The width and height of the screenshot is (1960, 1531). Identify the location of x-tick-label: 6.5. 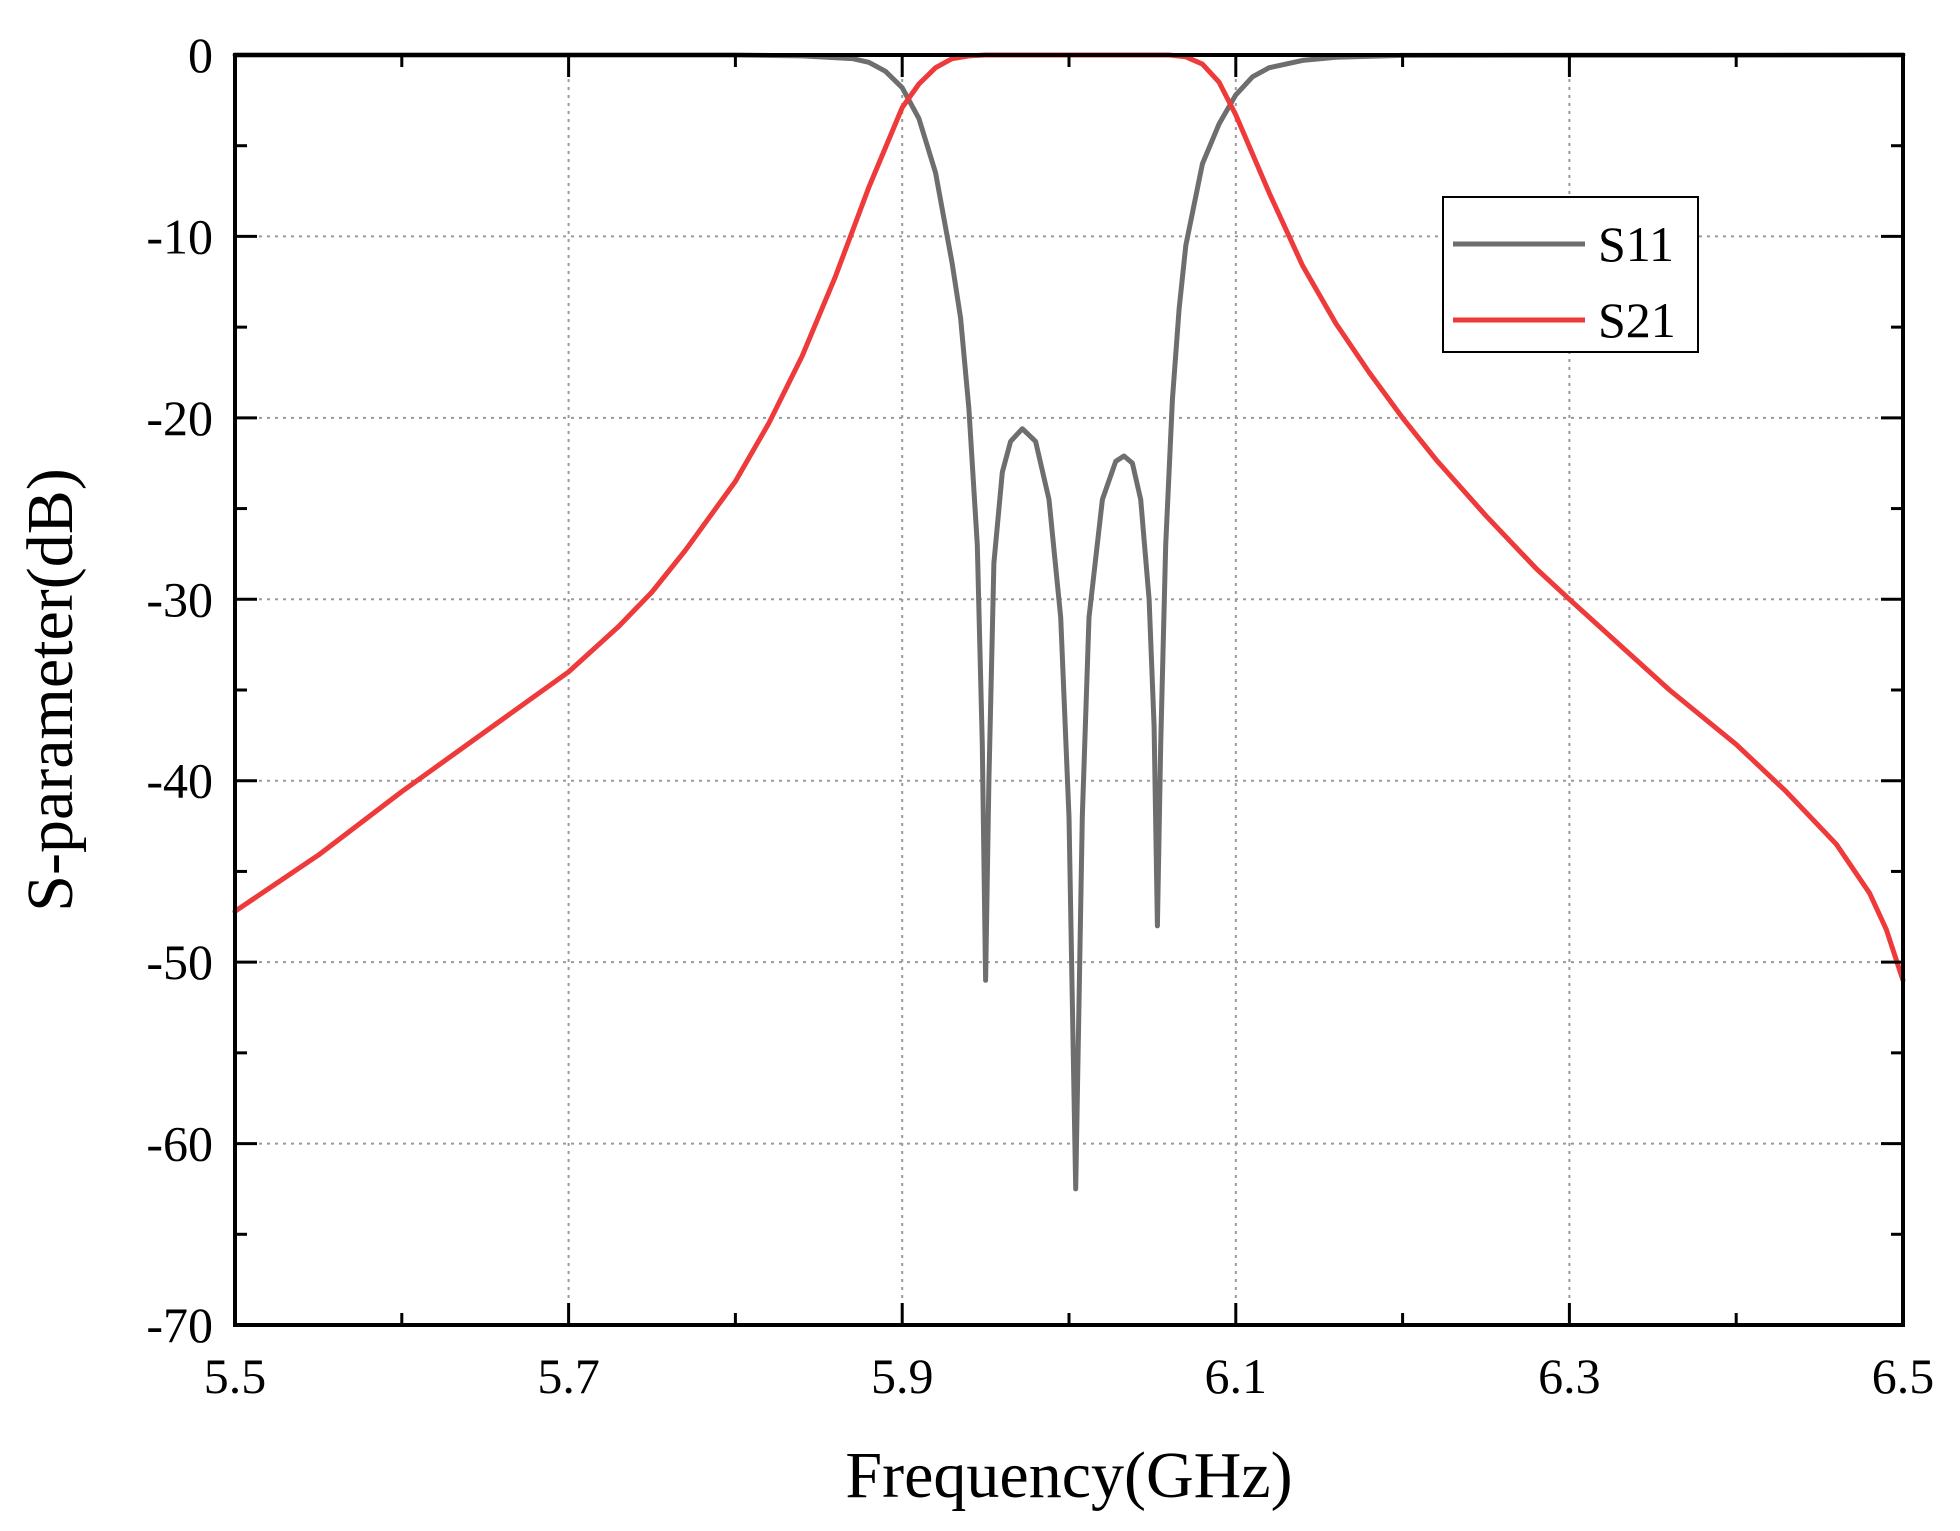
(1903, 1376).